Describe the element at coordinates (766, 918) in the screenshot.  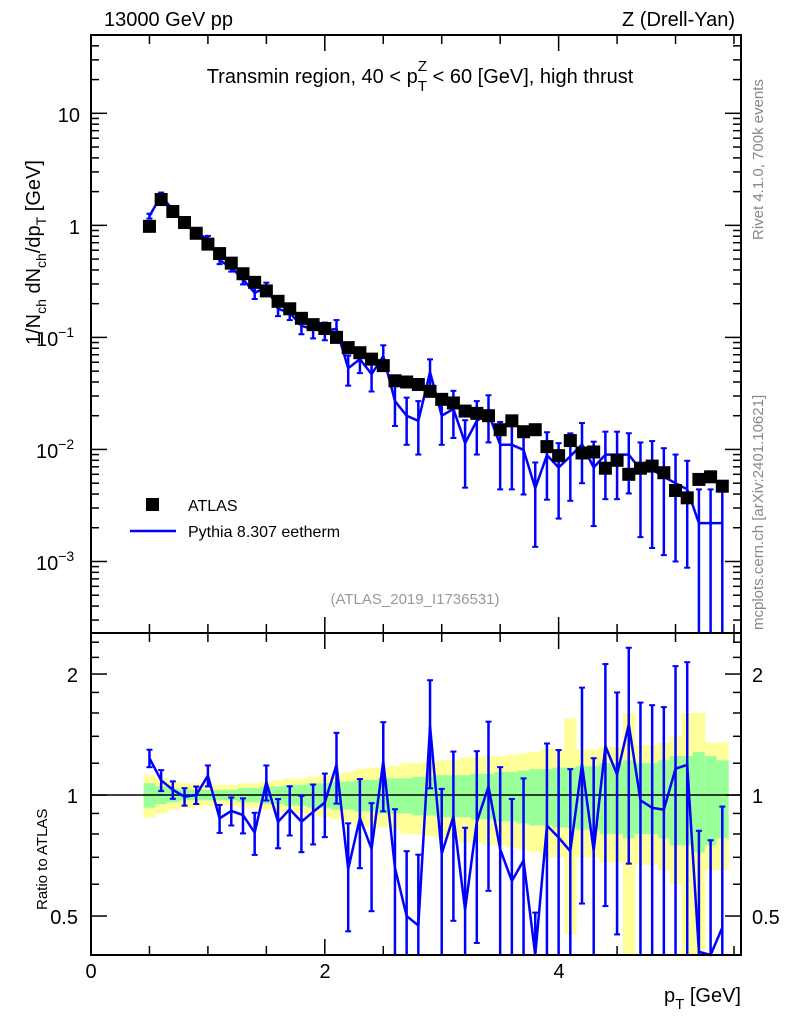
I see `ratio-tick-0.5-right: 0.5` at that location.